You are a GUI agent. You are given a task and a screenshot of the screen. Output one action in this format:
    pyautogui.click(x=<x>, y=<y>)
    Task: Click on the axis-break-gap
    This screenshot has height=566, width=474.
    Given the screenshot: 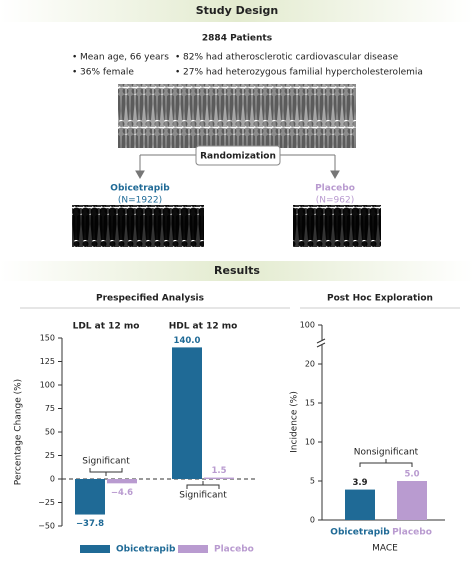 What is the action you would take?
    pyautogui.click(x=322, y=343)
    